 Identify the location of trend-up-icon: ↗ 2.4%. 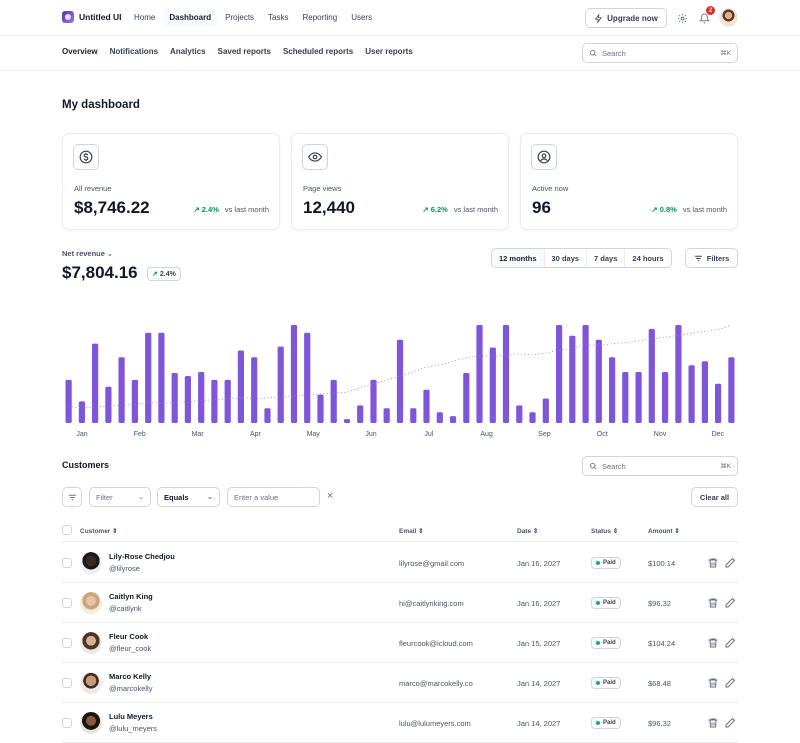
(206, 209).